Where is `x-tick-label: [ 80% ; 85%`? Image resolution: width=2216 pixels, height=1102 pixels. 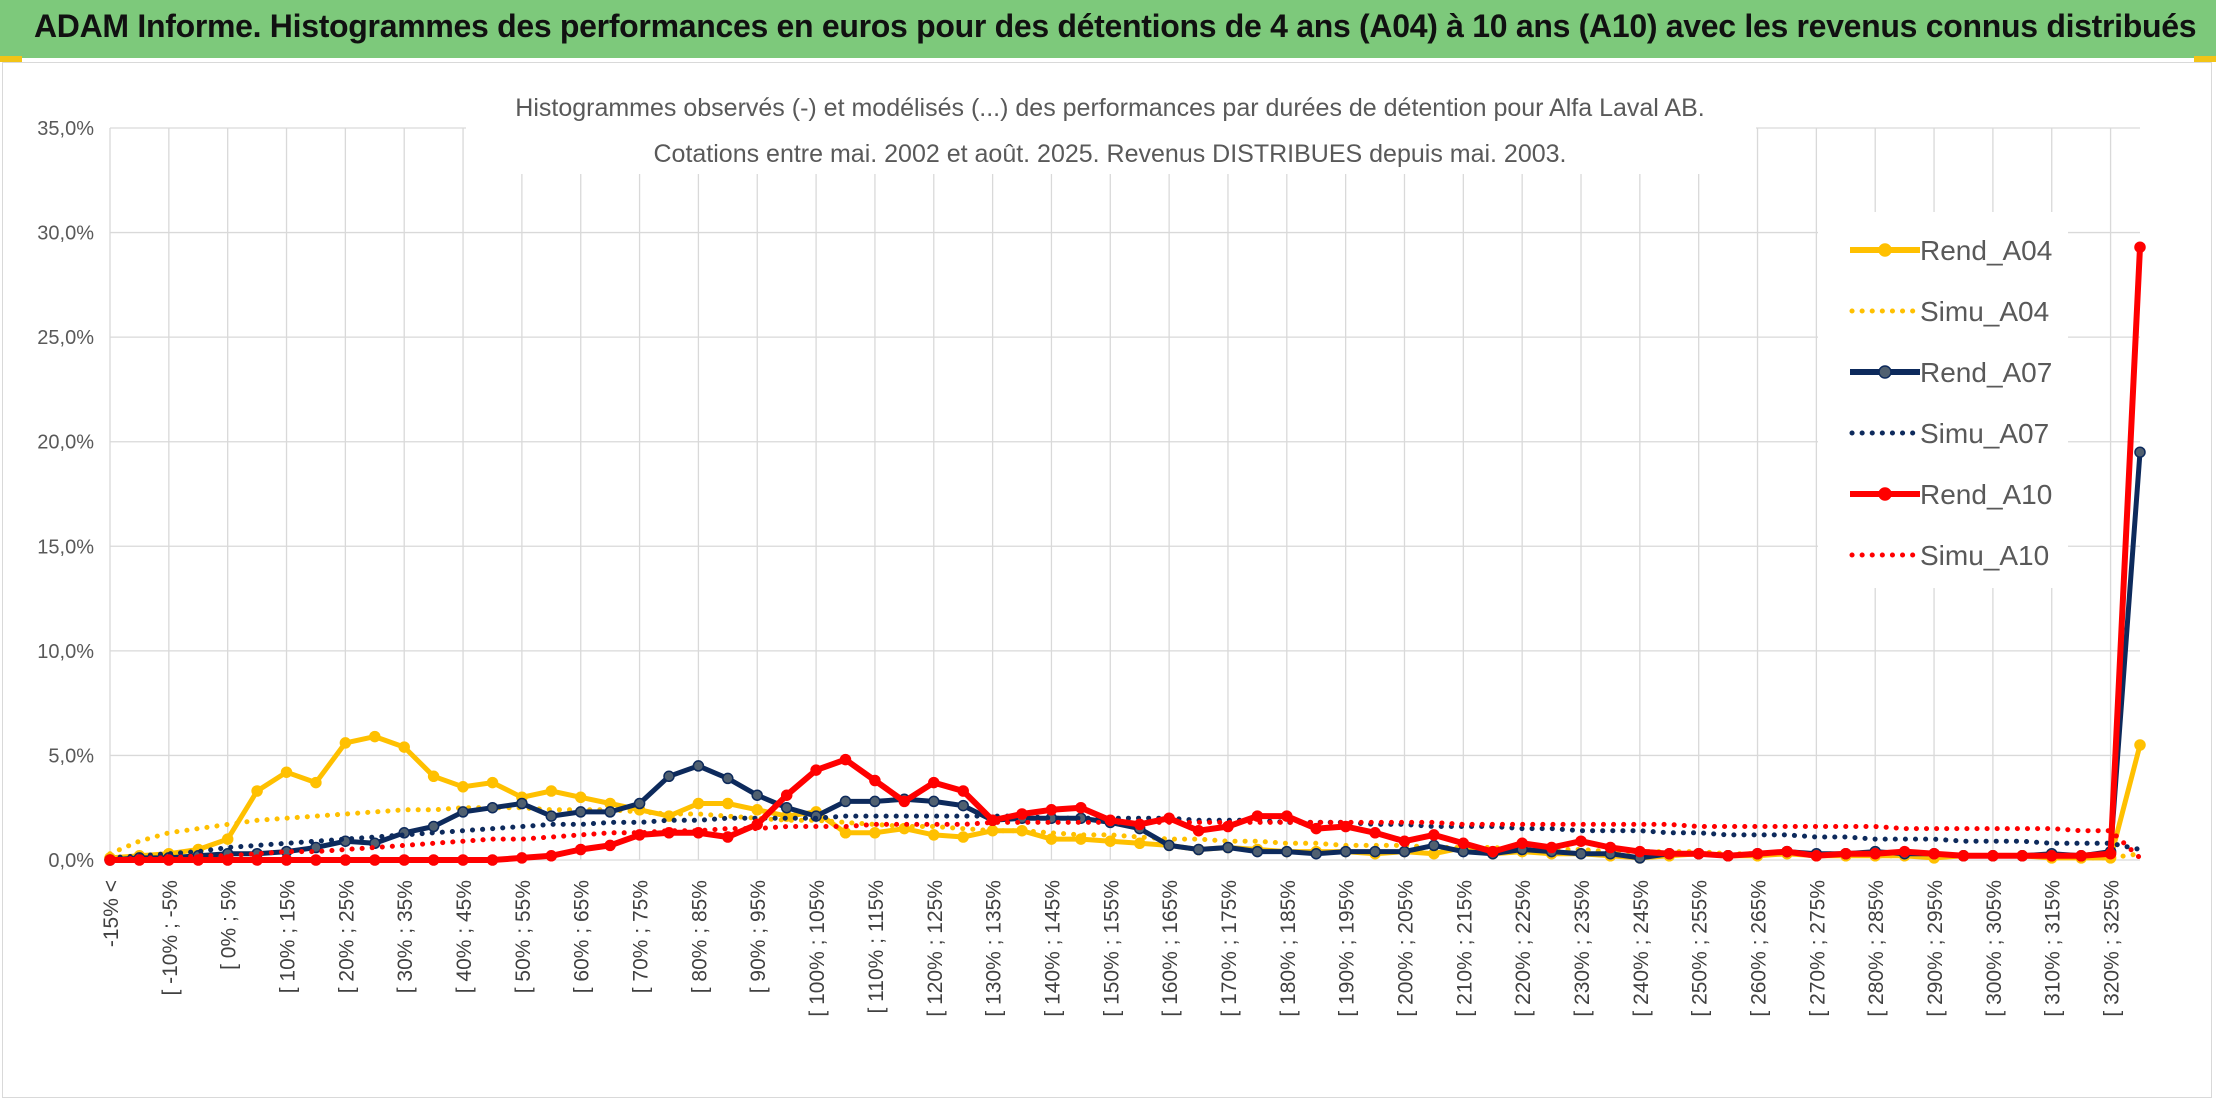 x-tick-label: [ 80% ; 85% is located at coordinates (699, 936).